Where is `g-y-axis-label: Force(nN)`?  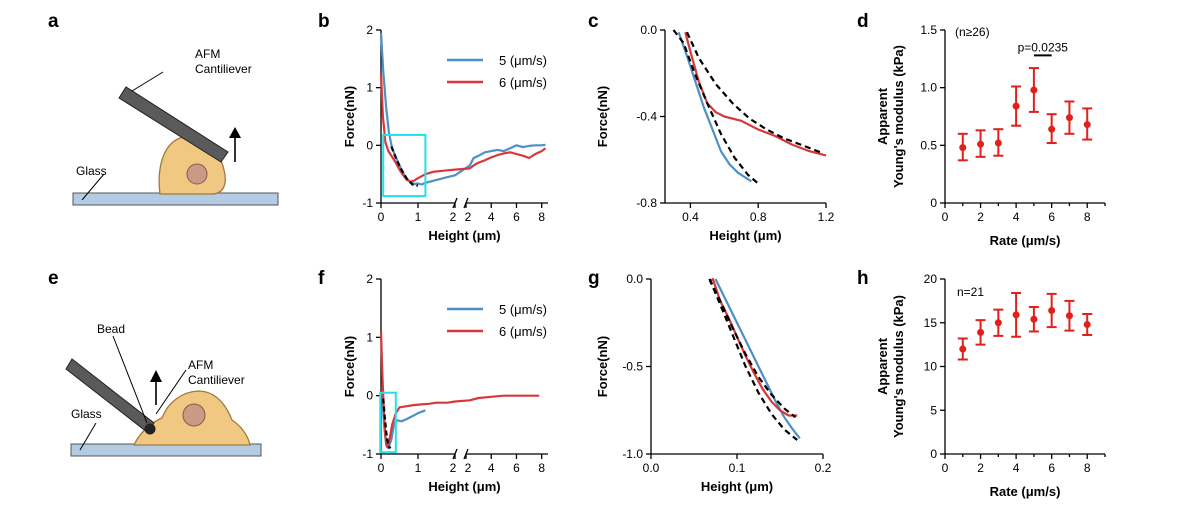
g-y-axis-label: Force(nN) is located at coordinates (602, 366).